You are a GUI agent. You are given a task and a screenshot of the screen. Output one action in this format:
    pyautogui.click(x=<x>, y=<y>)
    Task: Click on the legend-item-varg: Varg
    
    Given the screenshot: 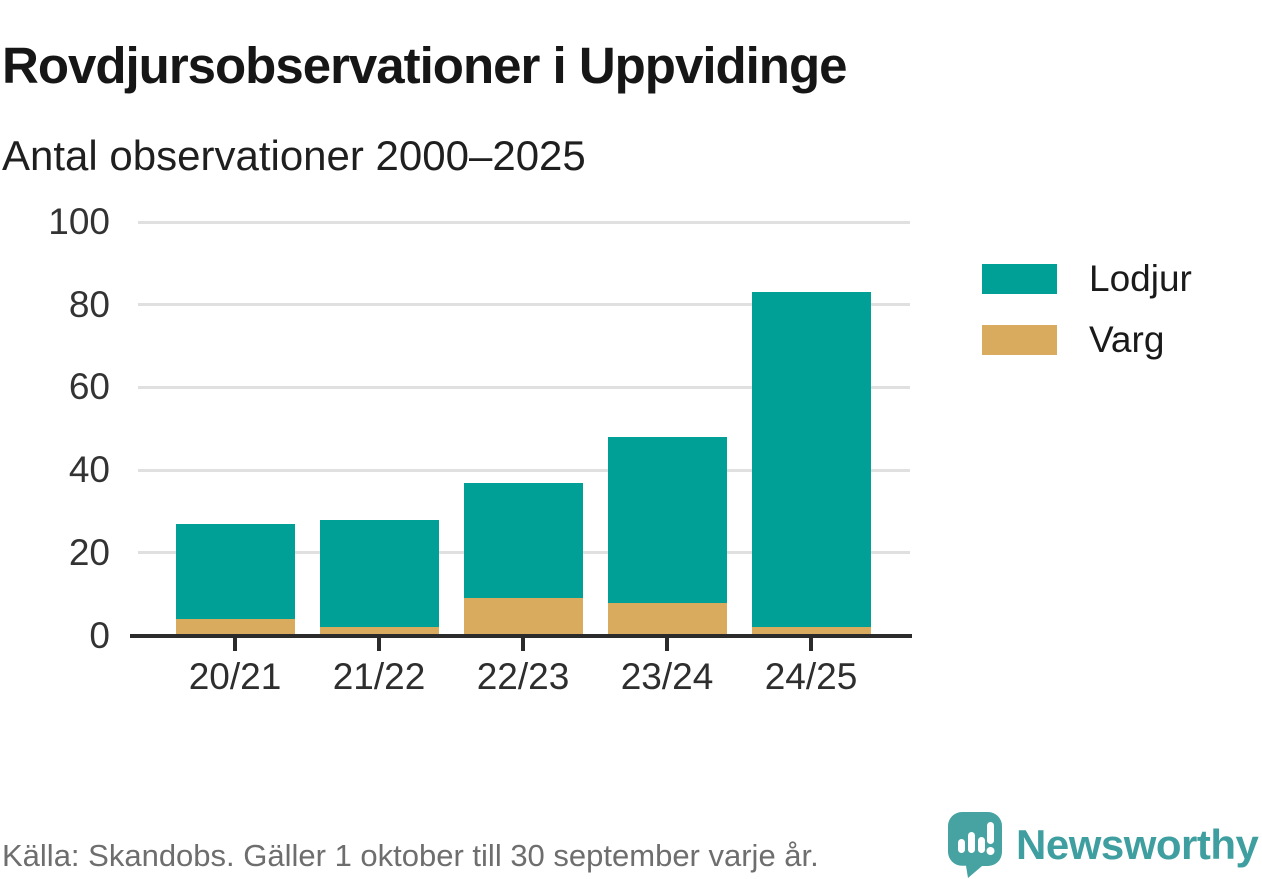 What is the action you would take?
    pyautogui.click(x=1087, y=339)
    